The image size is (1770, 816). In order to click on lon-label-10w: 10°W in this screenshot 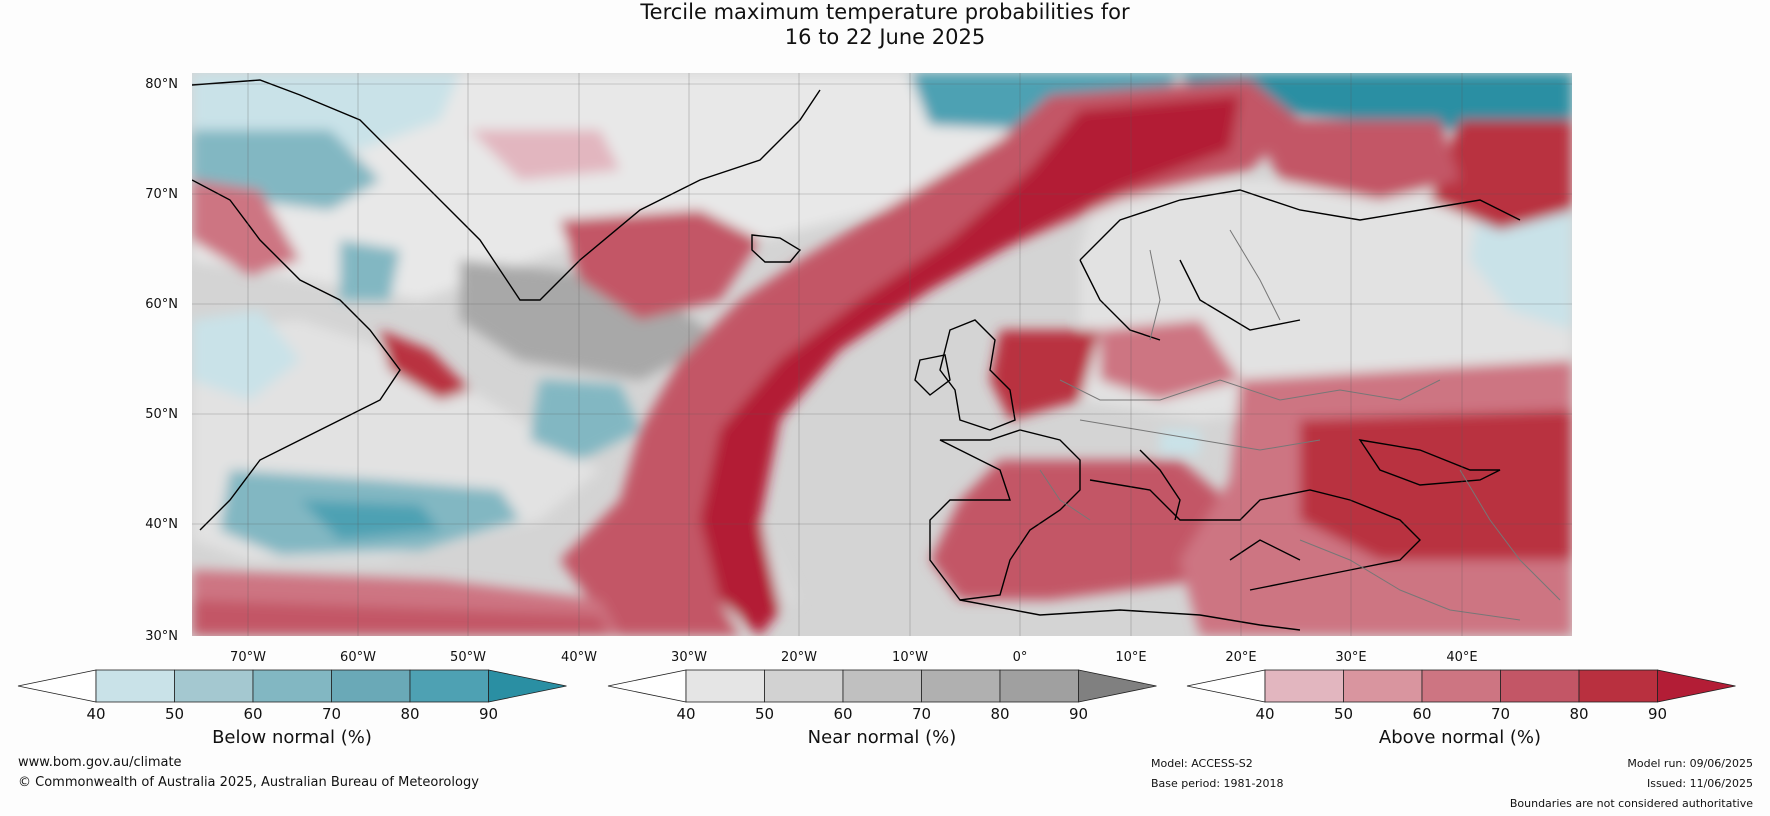, I will do `click(910, 657)`.